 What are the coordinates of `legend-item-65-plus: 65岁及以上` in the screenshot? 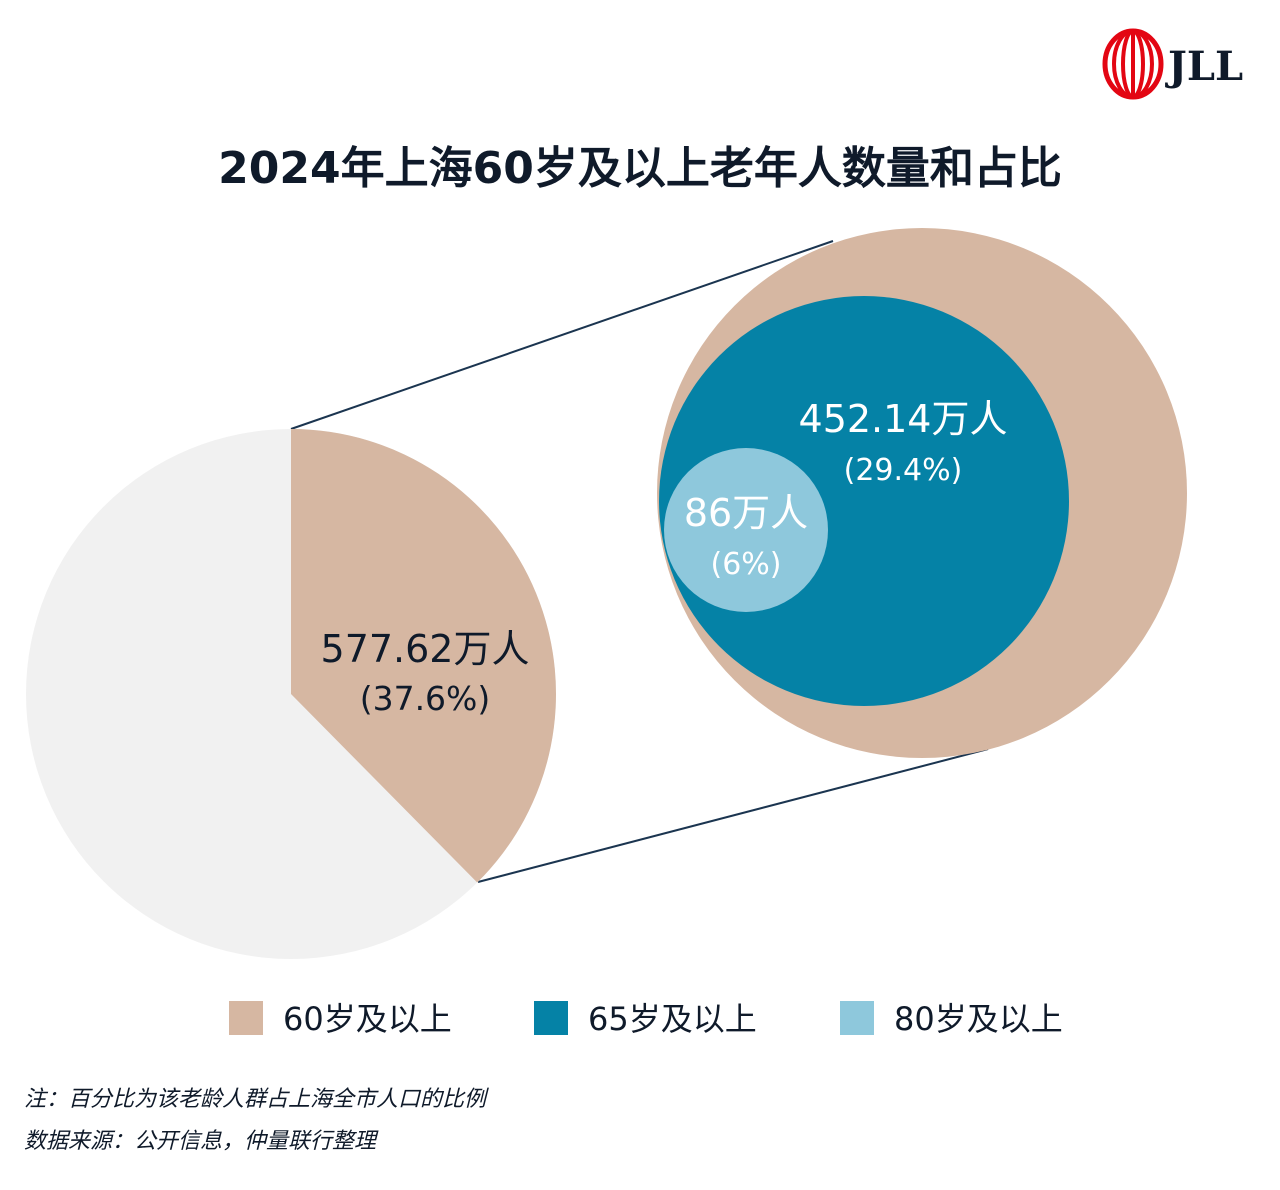 It's located at (645, 1019).